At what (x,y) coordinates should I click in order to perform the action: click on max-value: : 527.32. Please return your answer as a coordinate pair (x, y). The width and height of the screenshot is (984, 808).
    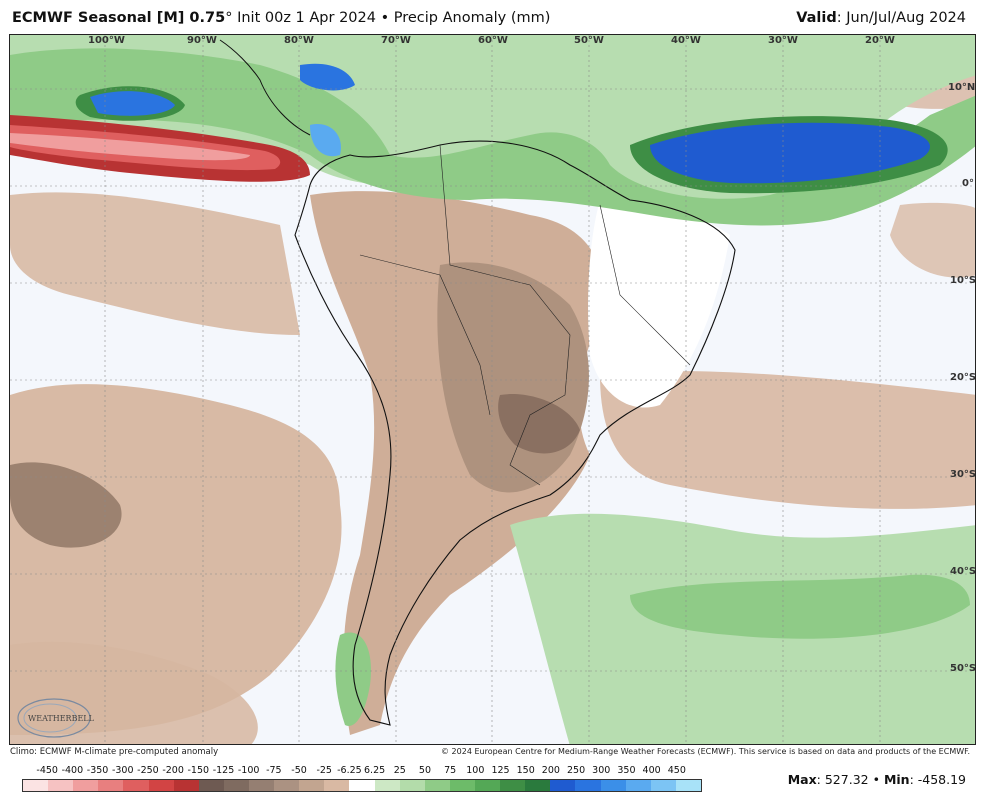
    Looking at the image, I should click on (842, 779).